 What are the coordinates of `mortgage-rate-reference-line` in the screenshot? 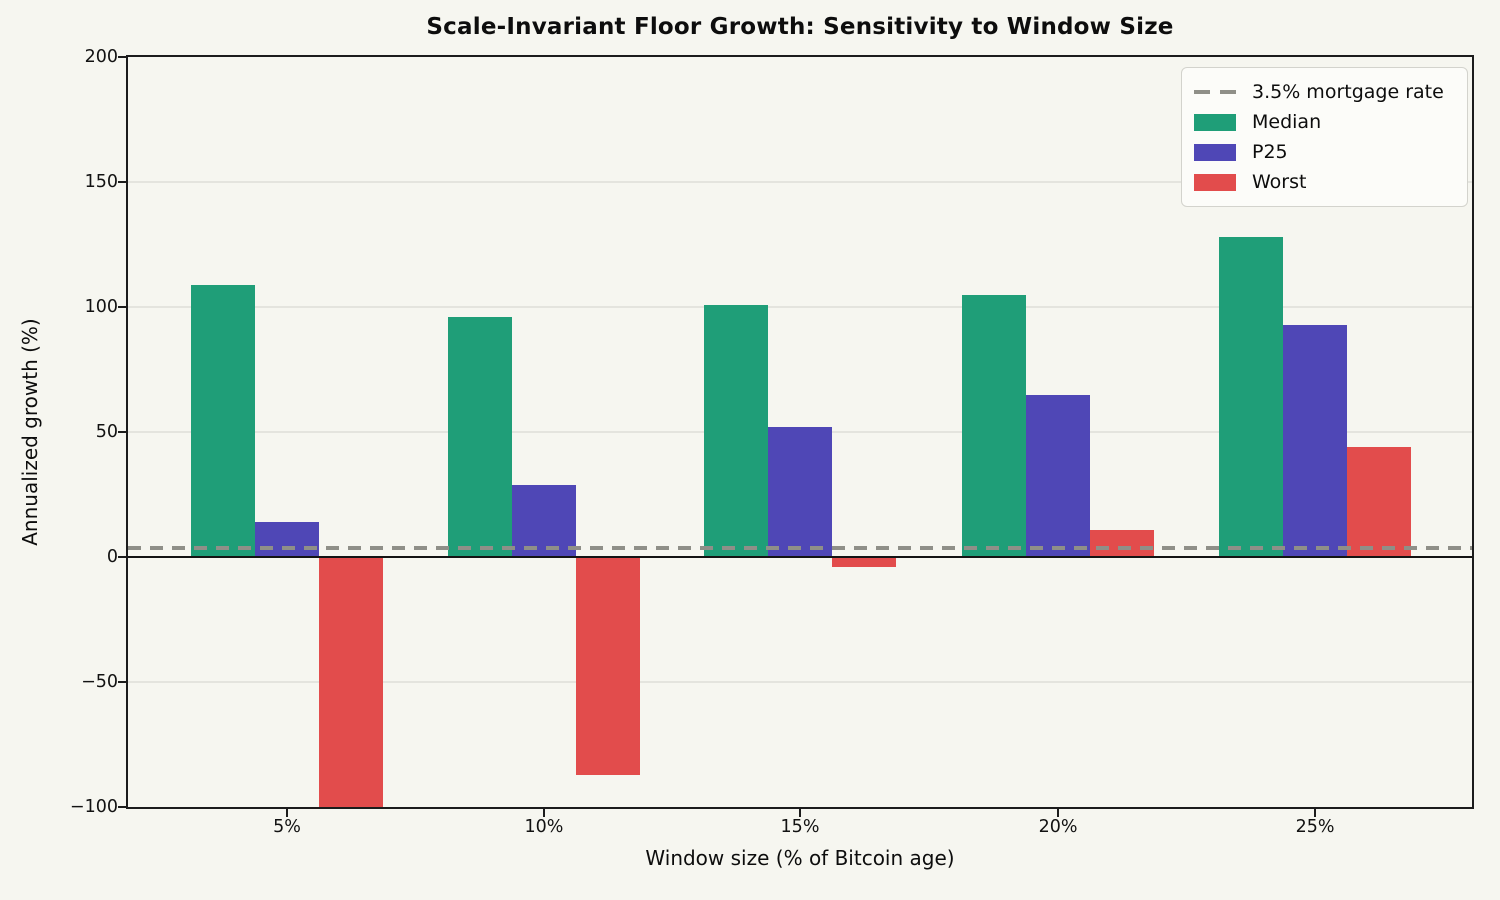 It's located at (800, 548).